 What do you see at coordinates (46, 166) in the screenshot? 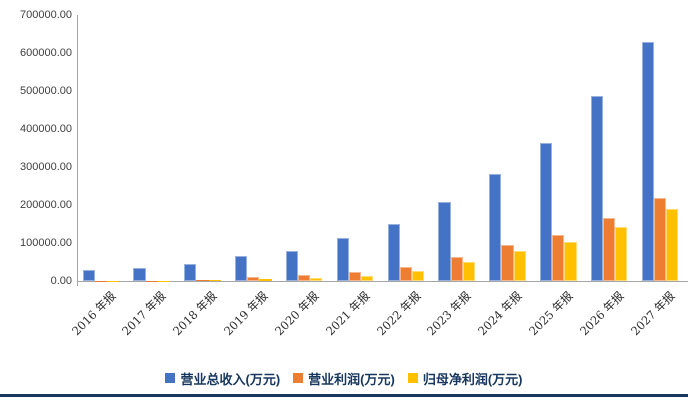
I see `y-axis-tick-label: 300000.00` at bounding box center [46, 166].